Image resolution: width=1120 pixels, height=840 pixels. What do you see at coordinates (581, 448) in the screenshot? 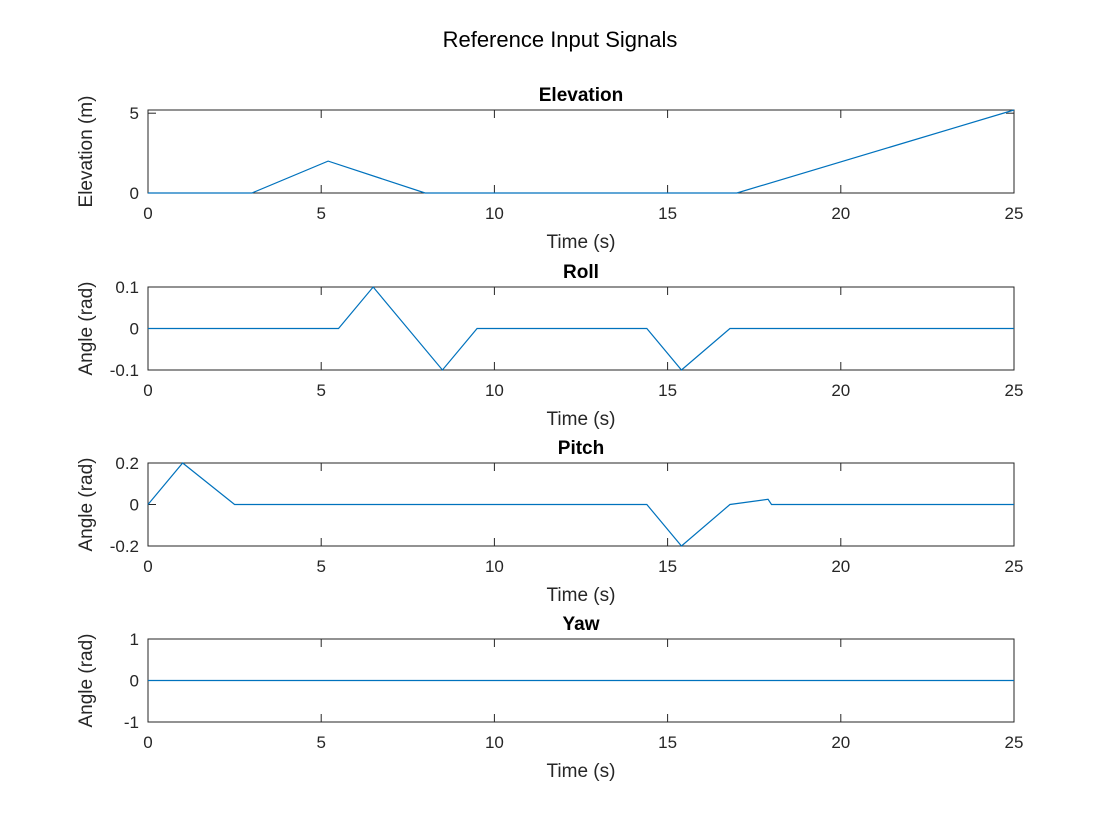
I see `pitch-title: Pitch` at bounding box center [581, 448].